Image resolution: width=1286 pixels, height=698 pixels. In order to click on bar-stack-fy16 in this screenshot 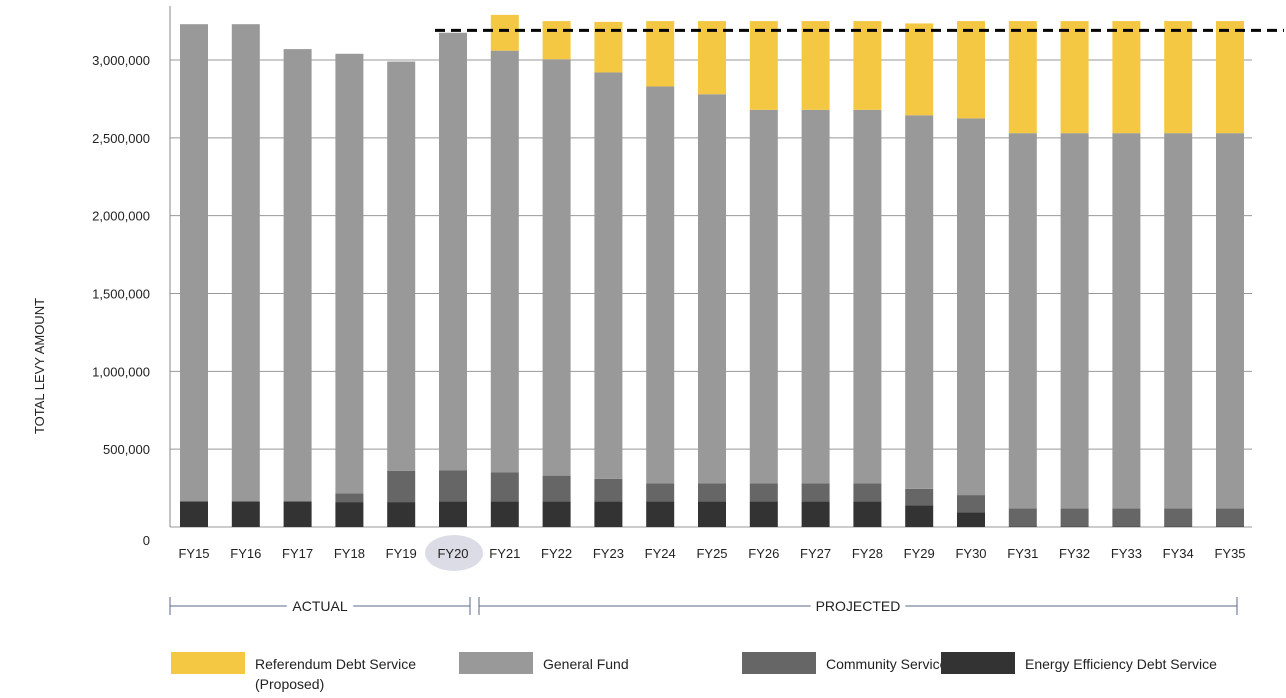, I will do `click(245, 275)`.